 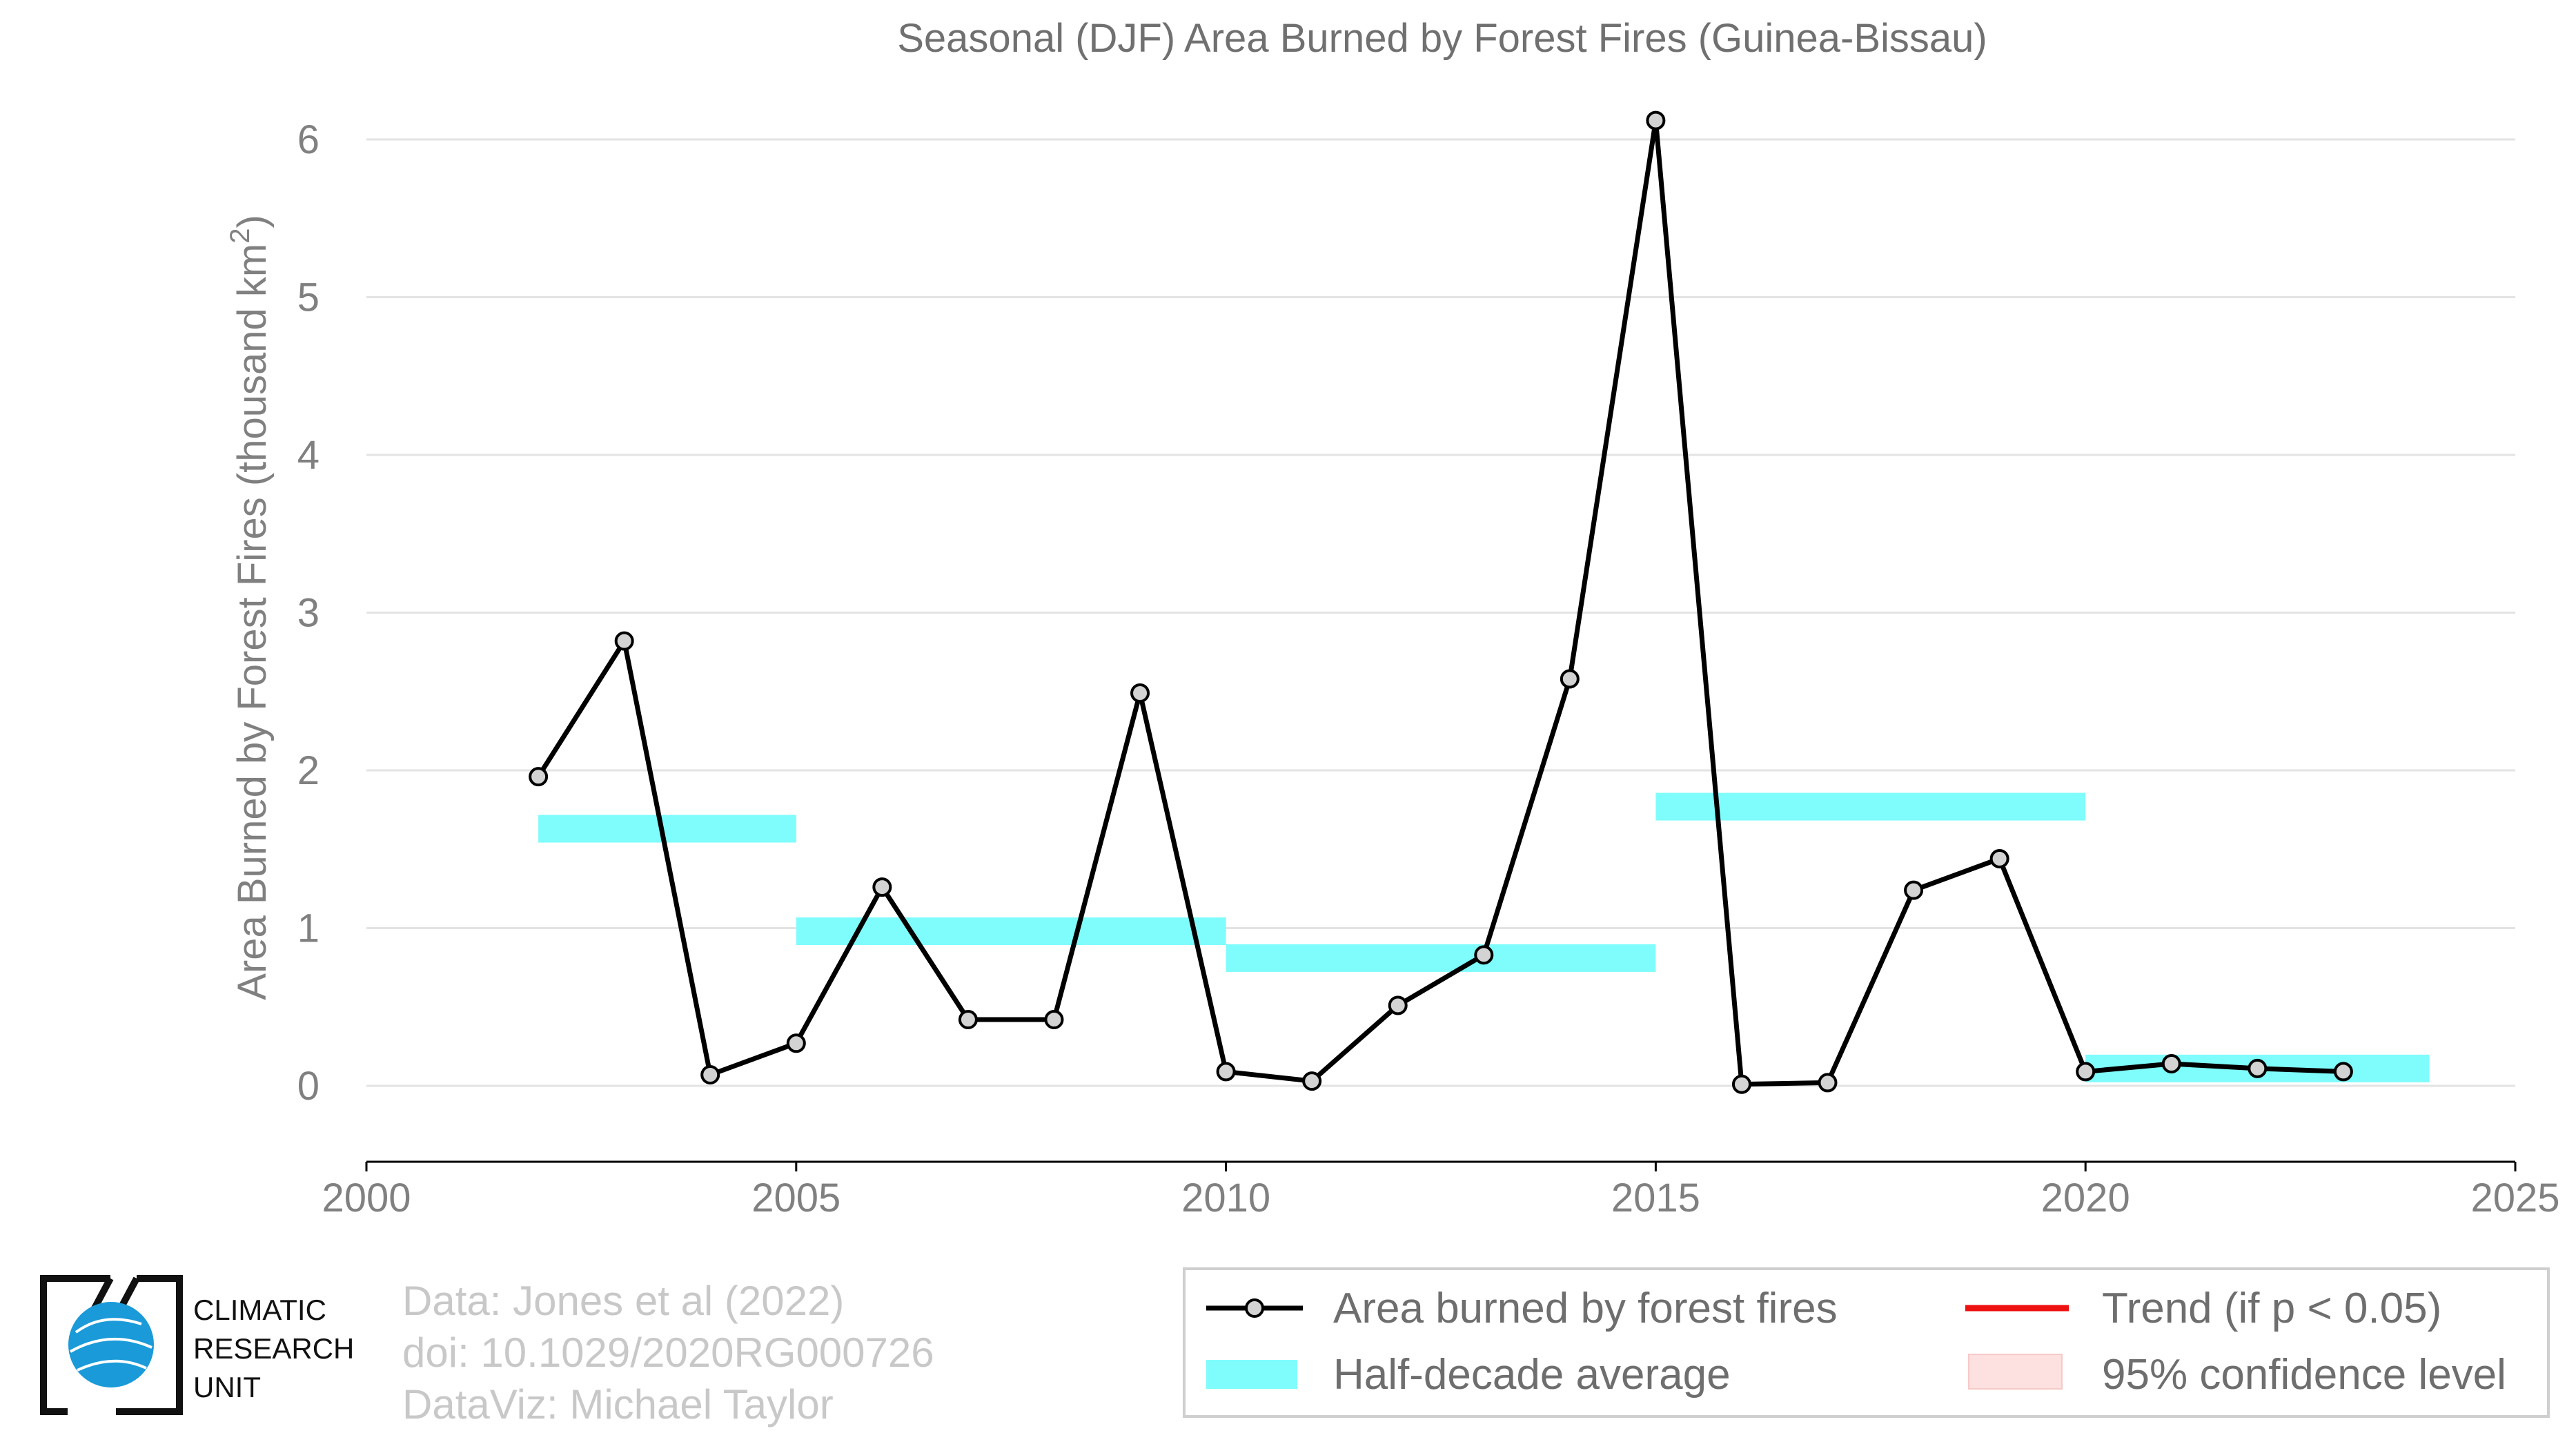 I want to click on legend-confidence-swatch, so click(x=2015, y=1372).